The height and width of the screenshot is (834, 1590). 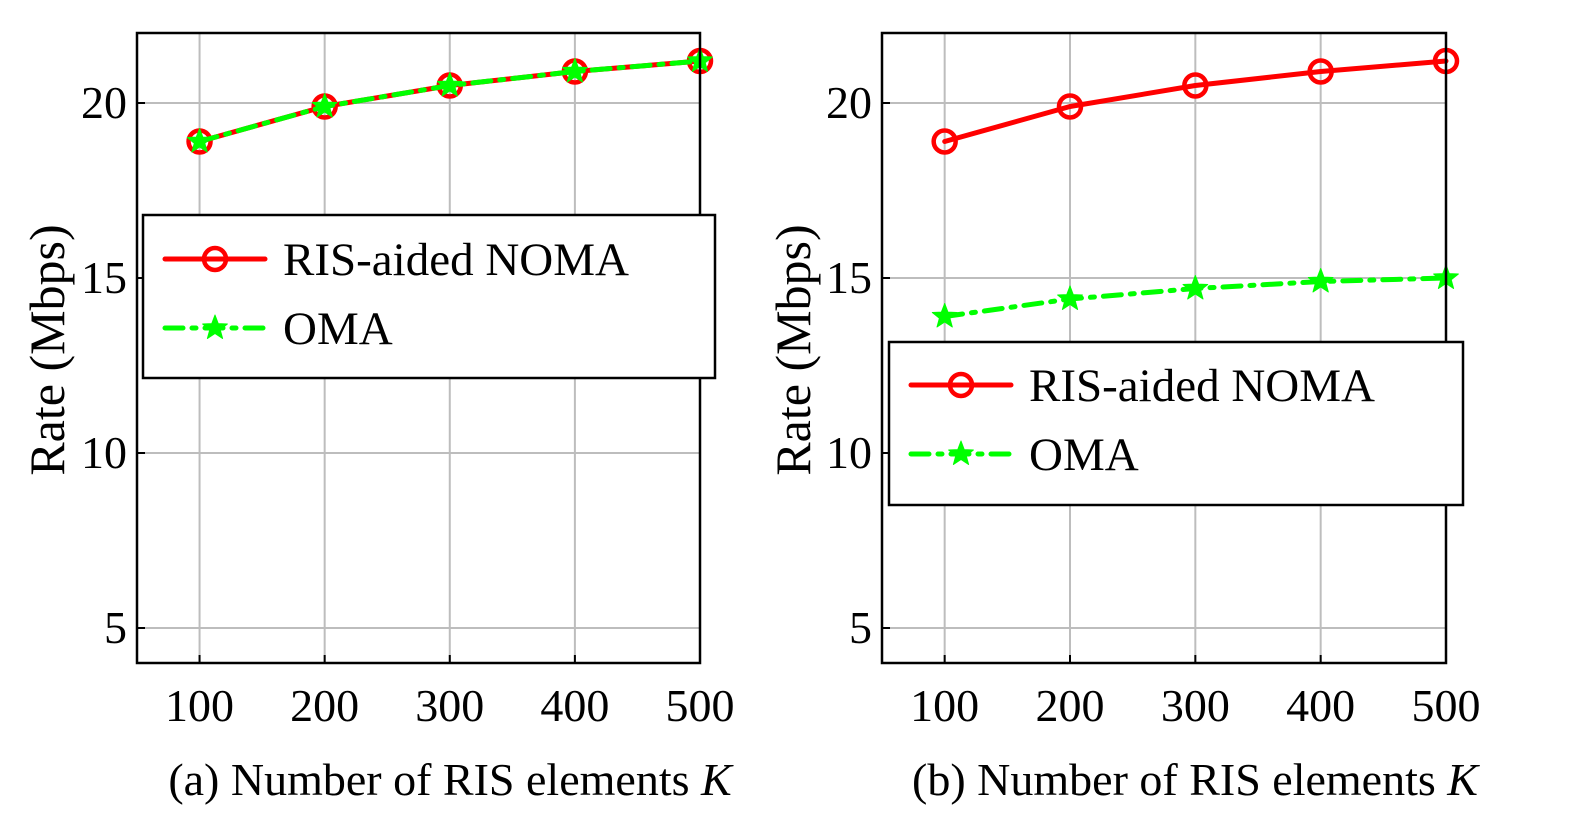 I want to click on caption: (a) Number of RIS elements K, so click(x=451, y=779).